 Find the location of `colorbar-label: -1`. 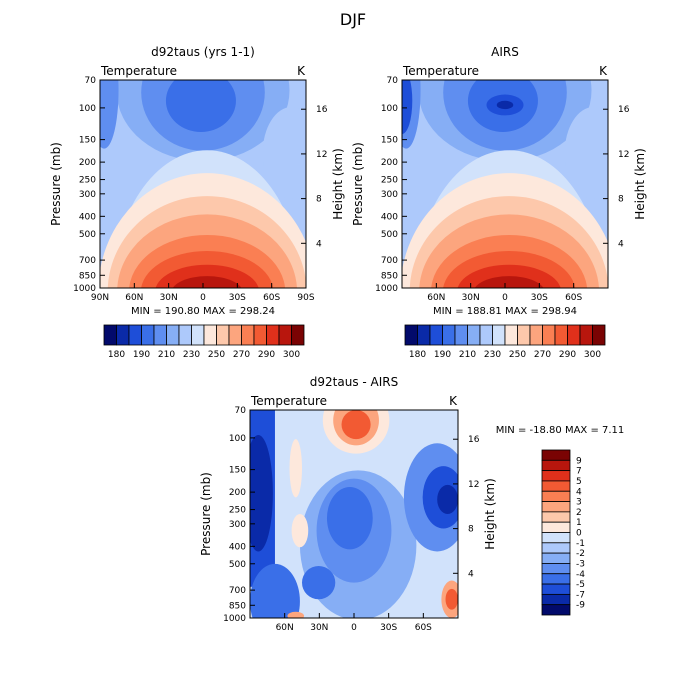

colorbar-label: -1 is located at coordinates (580, 544).